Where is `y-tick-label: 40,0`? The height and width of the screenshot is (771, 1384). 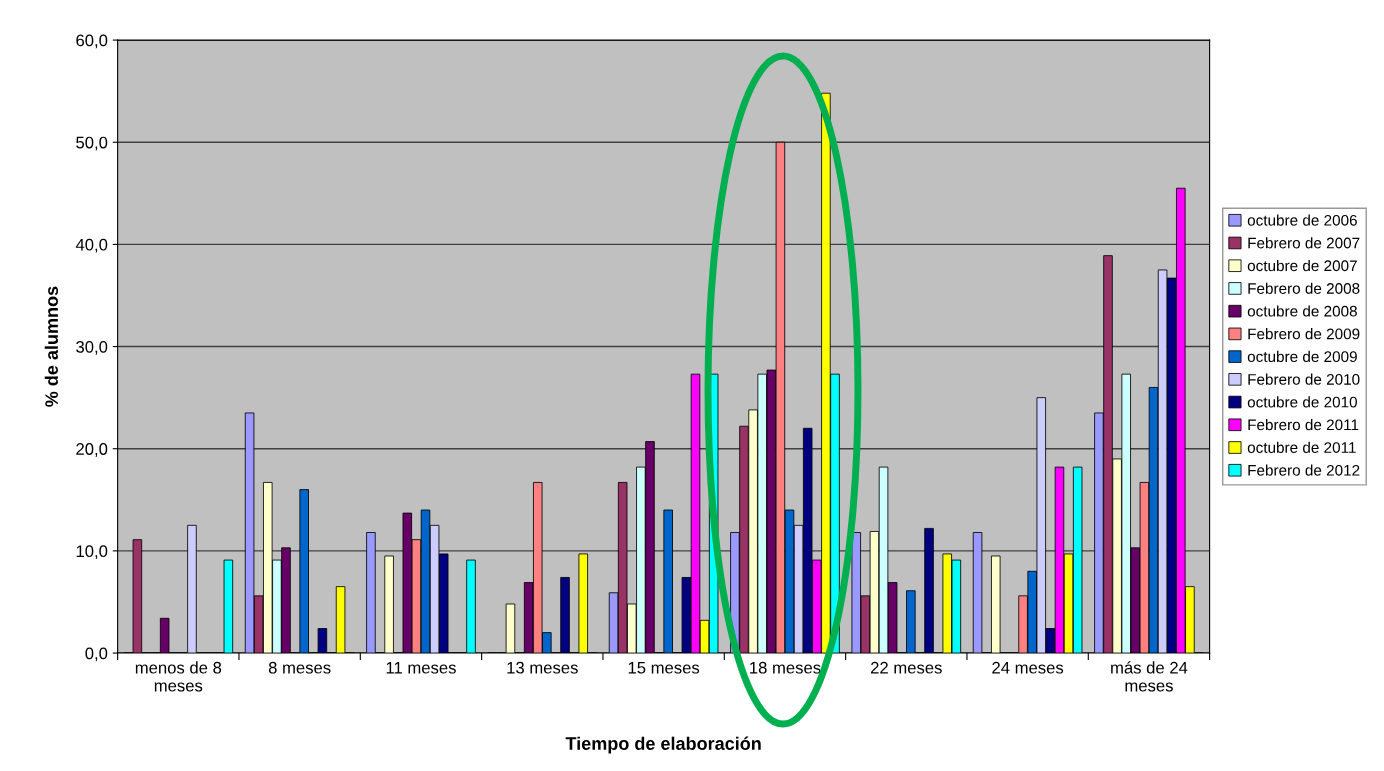 y-tick-label: 40,0 is located at coordinates (91, 245).